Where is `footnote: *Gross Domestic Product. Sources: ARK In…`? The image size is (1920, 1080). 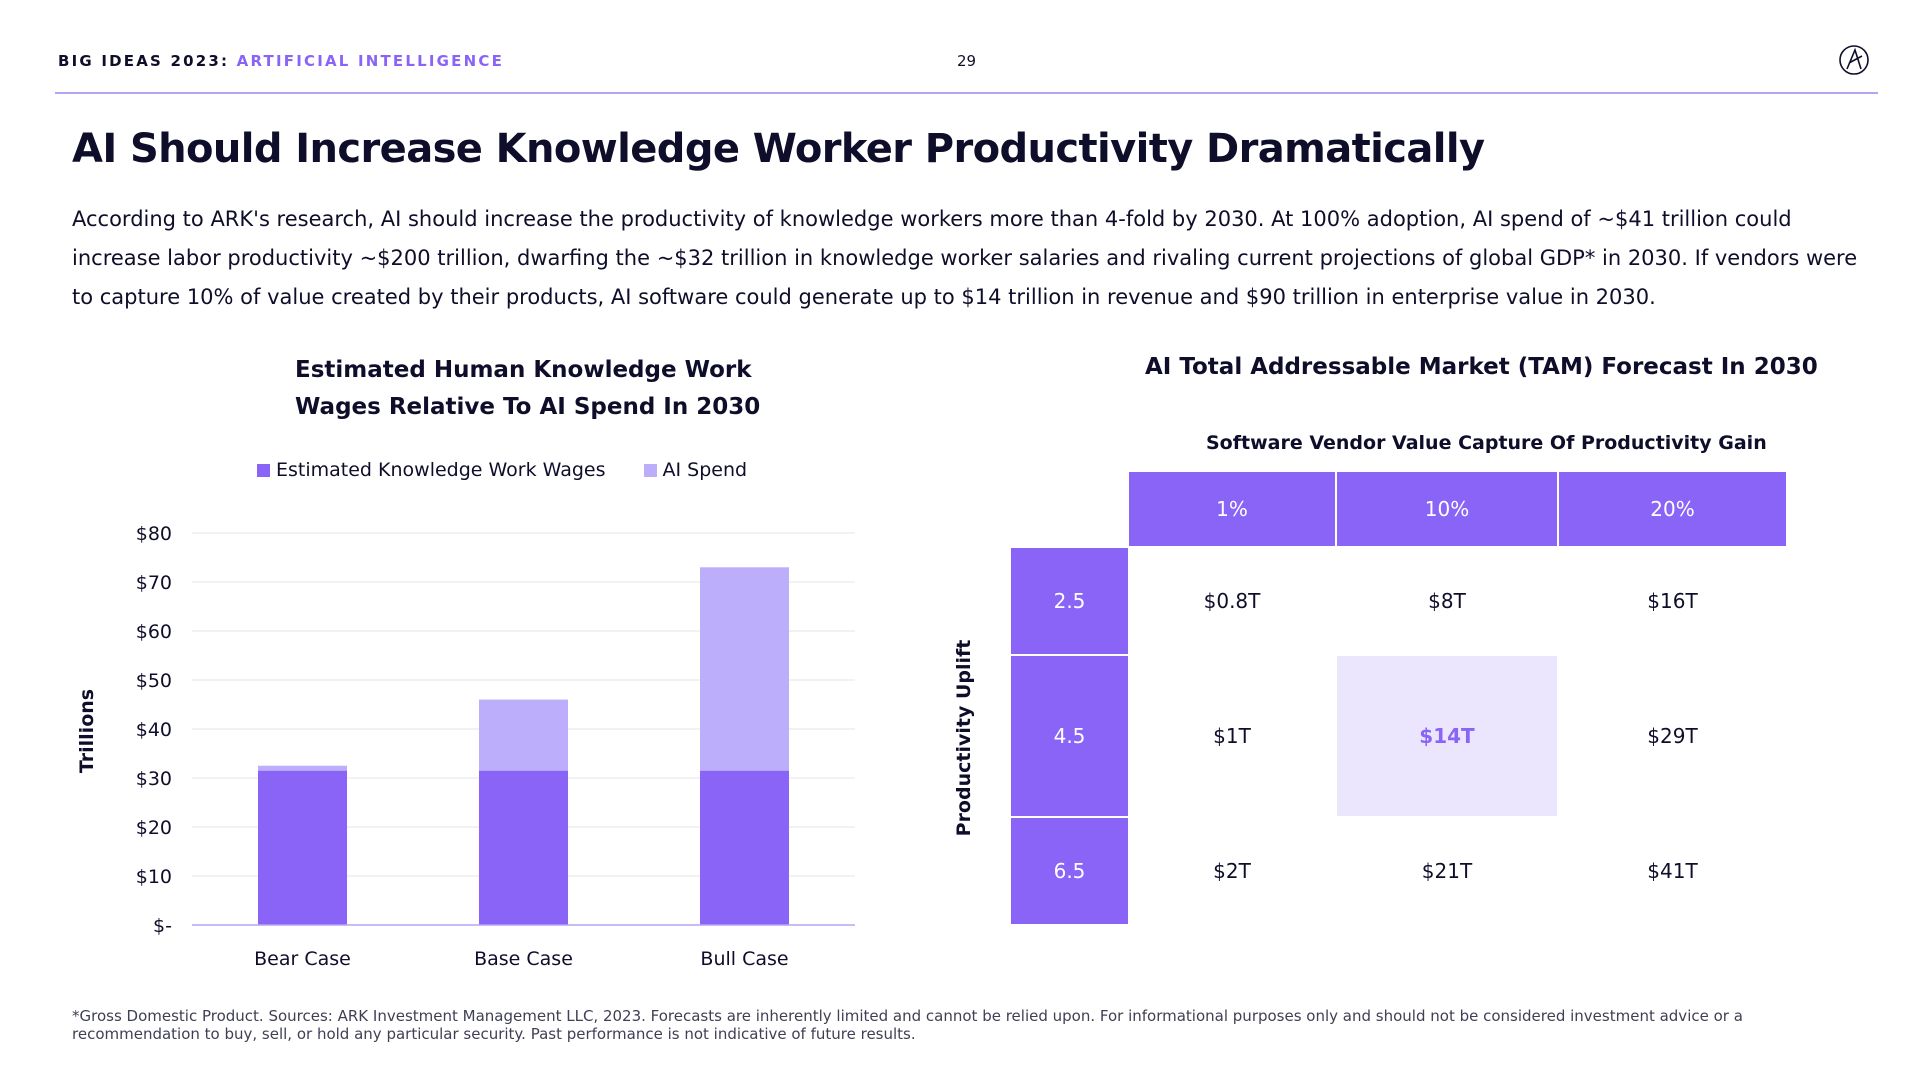
footnote: *Gross Domestic Product. Sources: ARK In… is located at coordinates (907, 1025).